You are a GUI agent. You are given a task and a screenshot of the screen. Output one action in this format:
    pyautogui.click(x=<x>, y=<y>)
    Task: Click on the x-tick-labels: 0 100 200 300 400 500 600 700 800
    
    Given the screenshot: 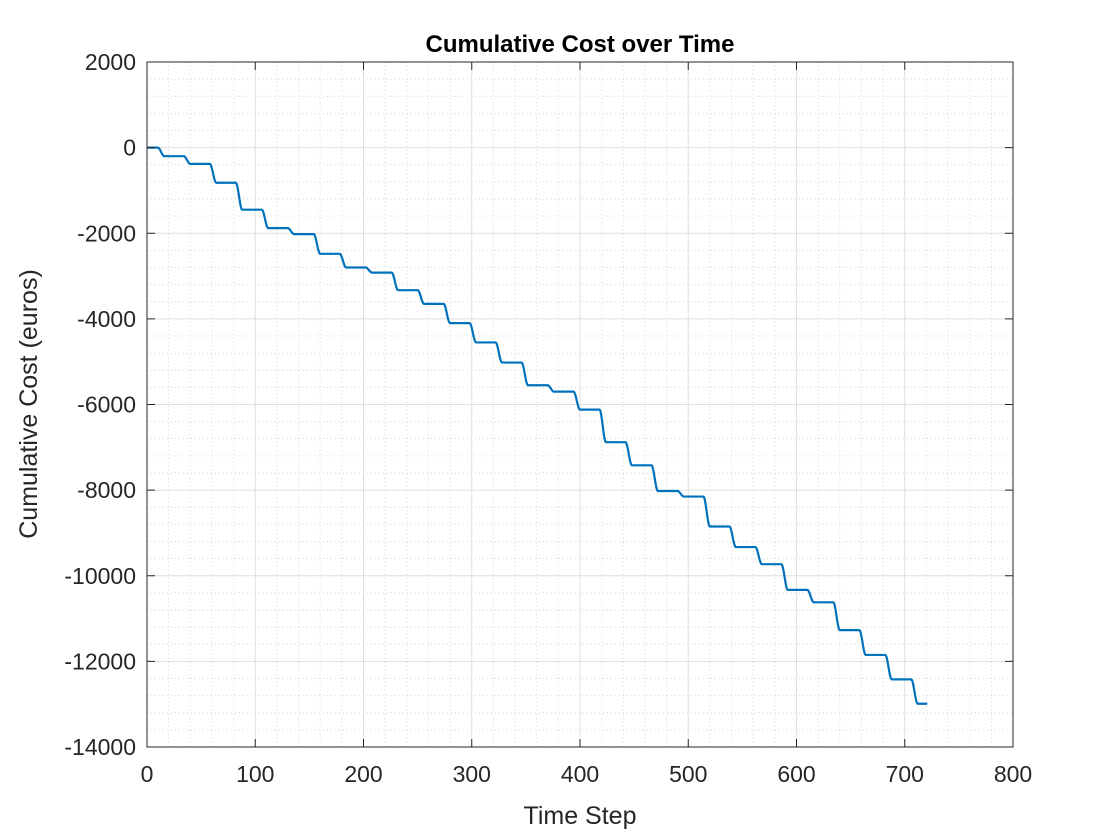 What is the action you would take?
    pyautogui.click(x=587, y=774)
    